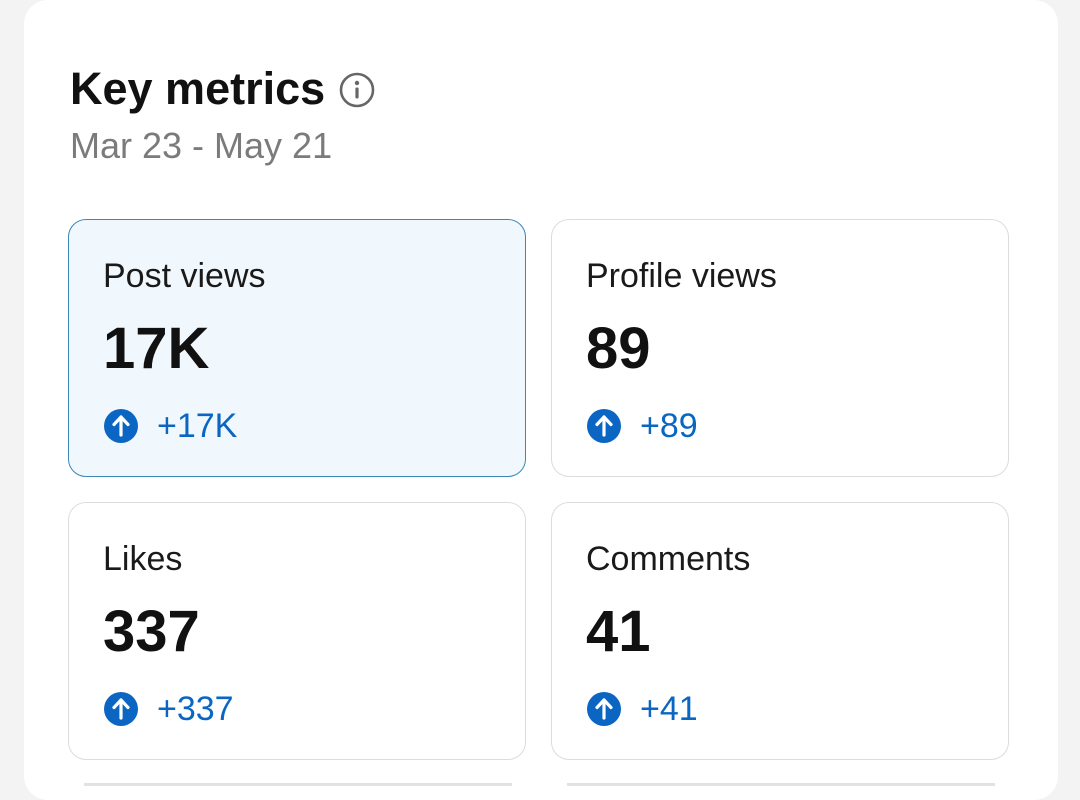 Image resolution: width=1080 pixels, height=800 pixels. What do you see at coordinates (195, 709) in the screenshot?
I see `metric-change-text: +337` at bounding box center [195, 709].